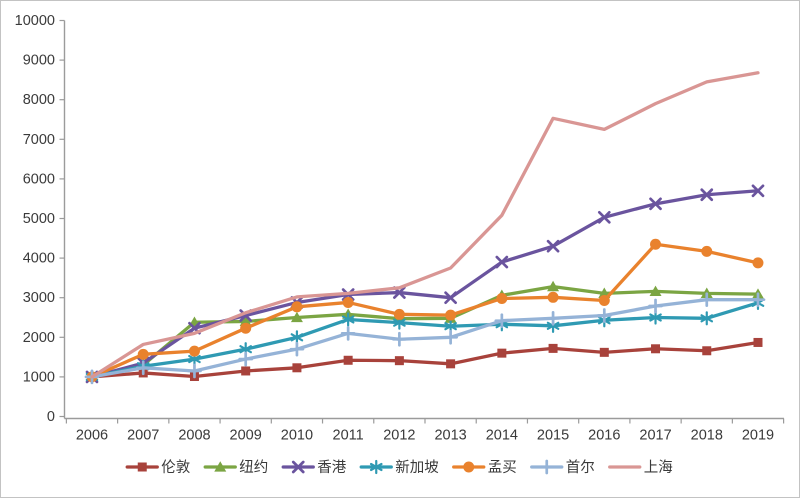 Image resolution: width=800 pixels, height=498 pixels. Describe the element at coordinates (253, 467) in the screenshot. I see `legend-label-new-york: 纽约` at that location.